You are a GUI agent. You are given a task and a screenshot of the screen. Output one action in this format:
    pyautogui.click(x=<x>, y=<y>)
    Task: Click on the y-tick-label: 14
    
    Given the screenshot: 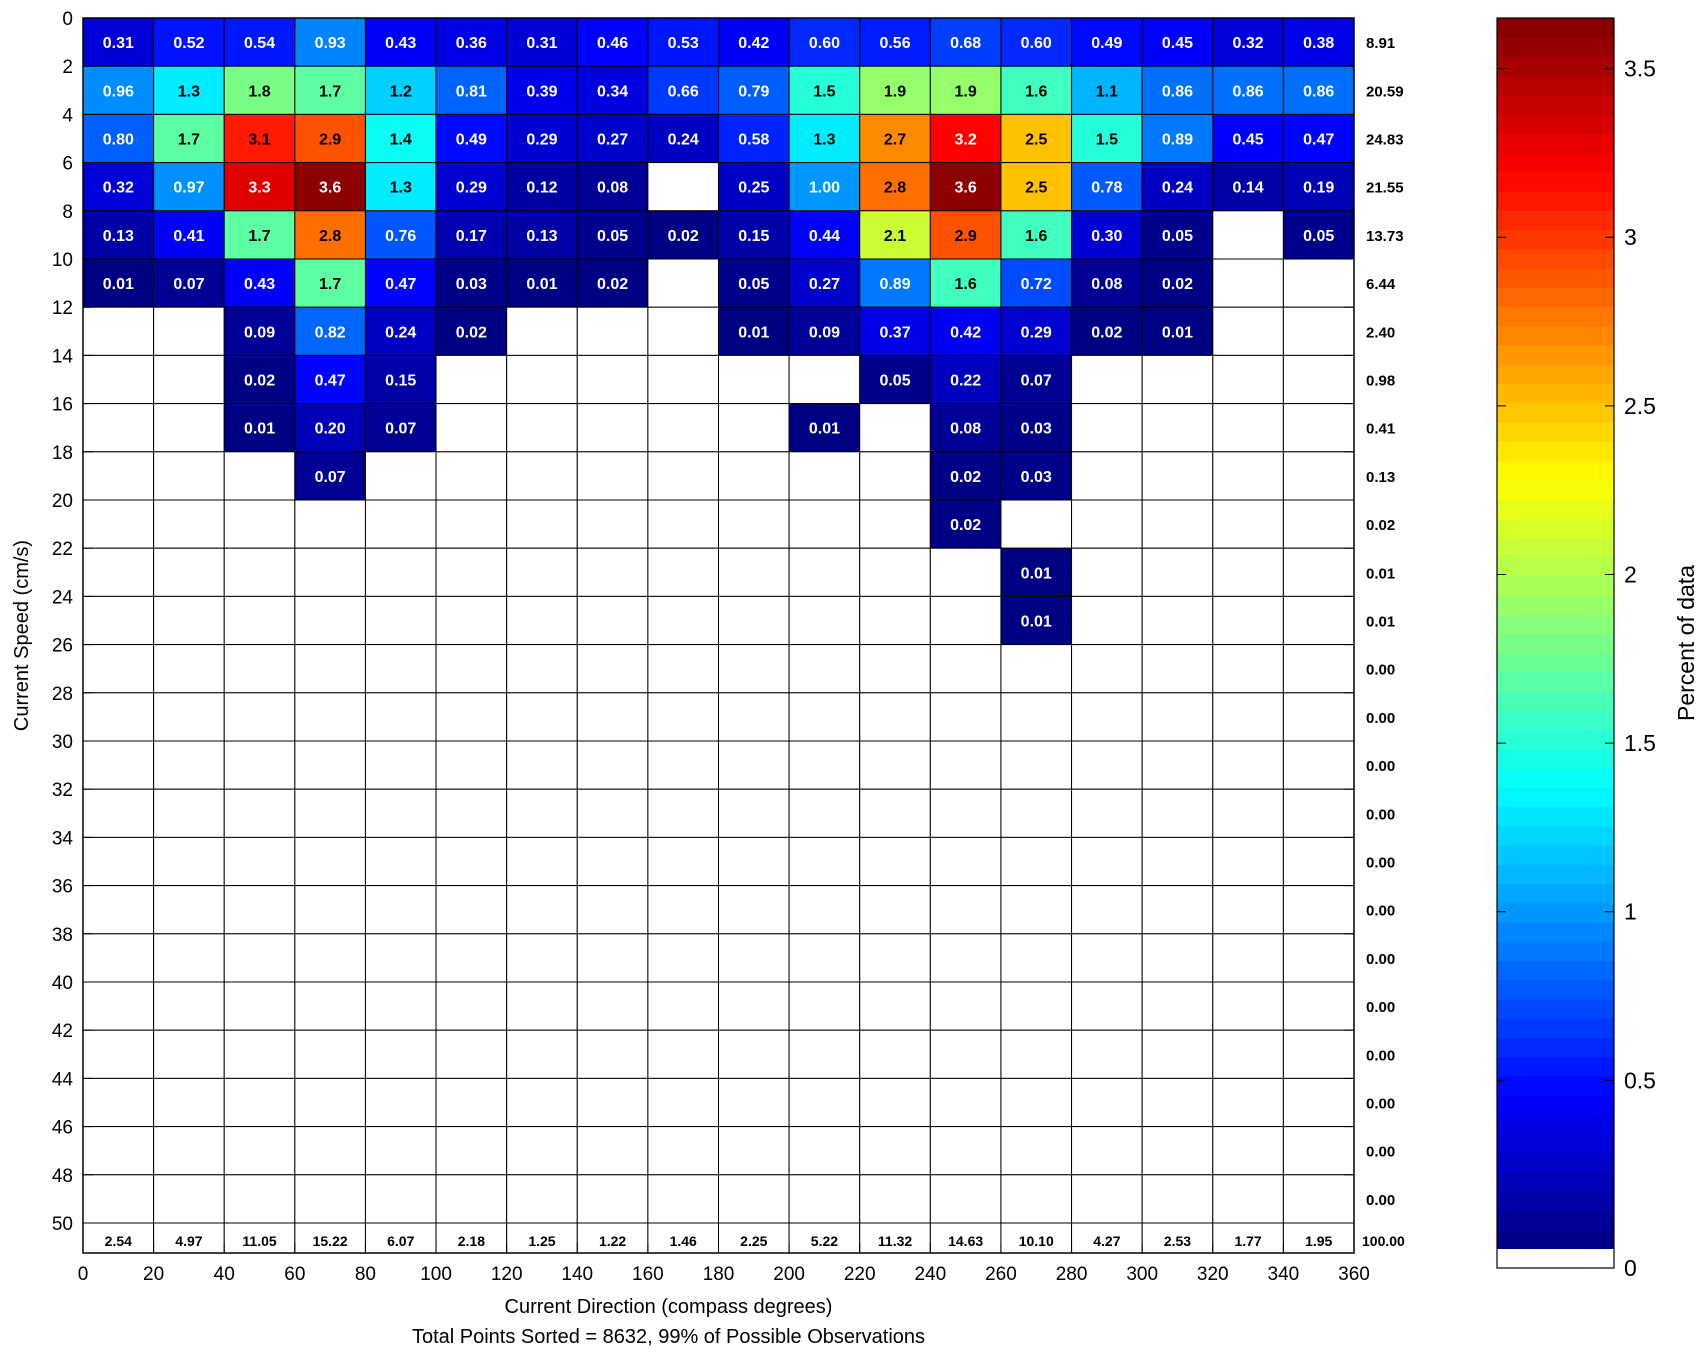 What is the action you would take?
    pyautogui.click(x=63, y=356)
    